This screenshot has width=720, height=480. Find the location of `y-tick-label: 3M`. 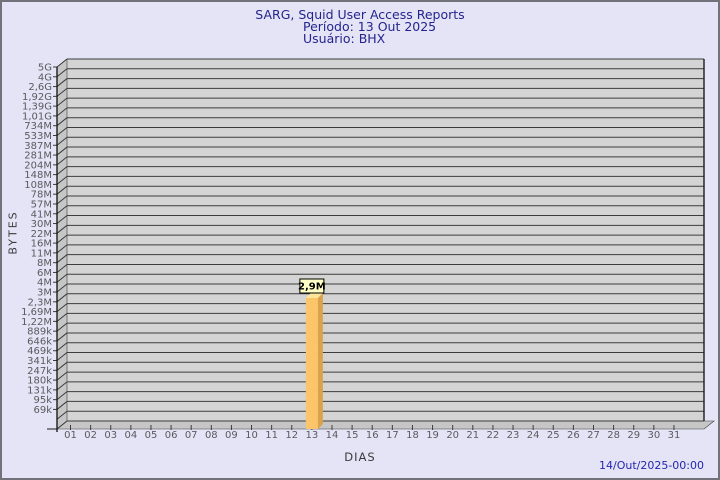

y-tick-label: 3M is located at coordinates (44, 293).